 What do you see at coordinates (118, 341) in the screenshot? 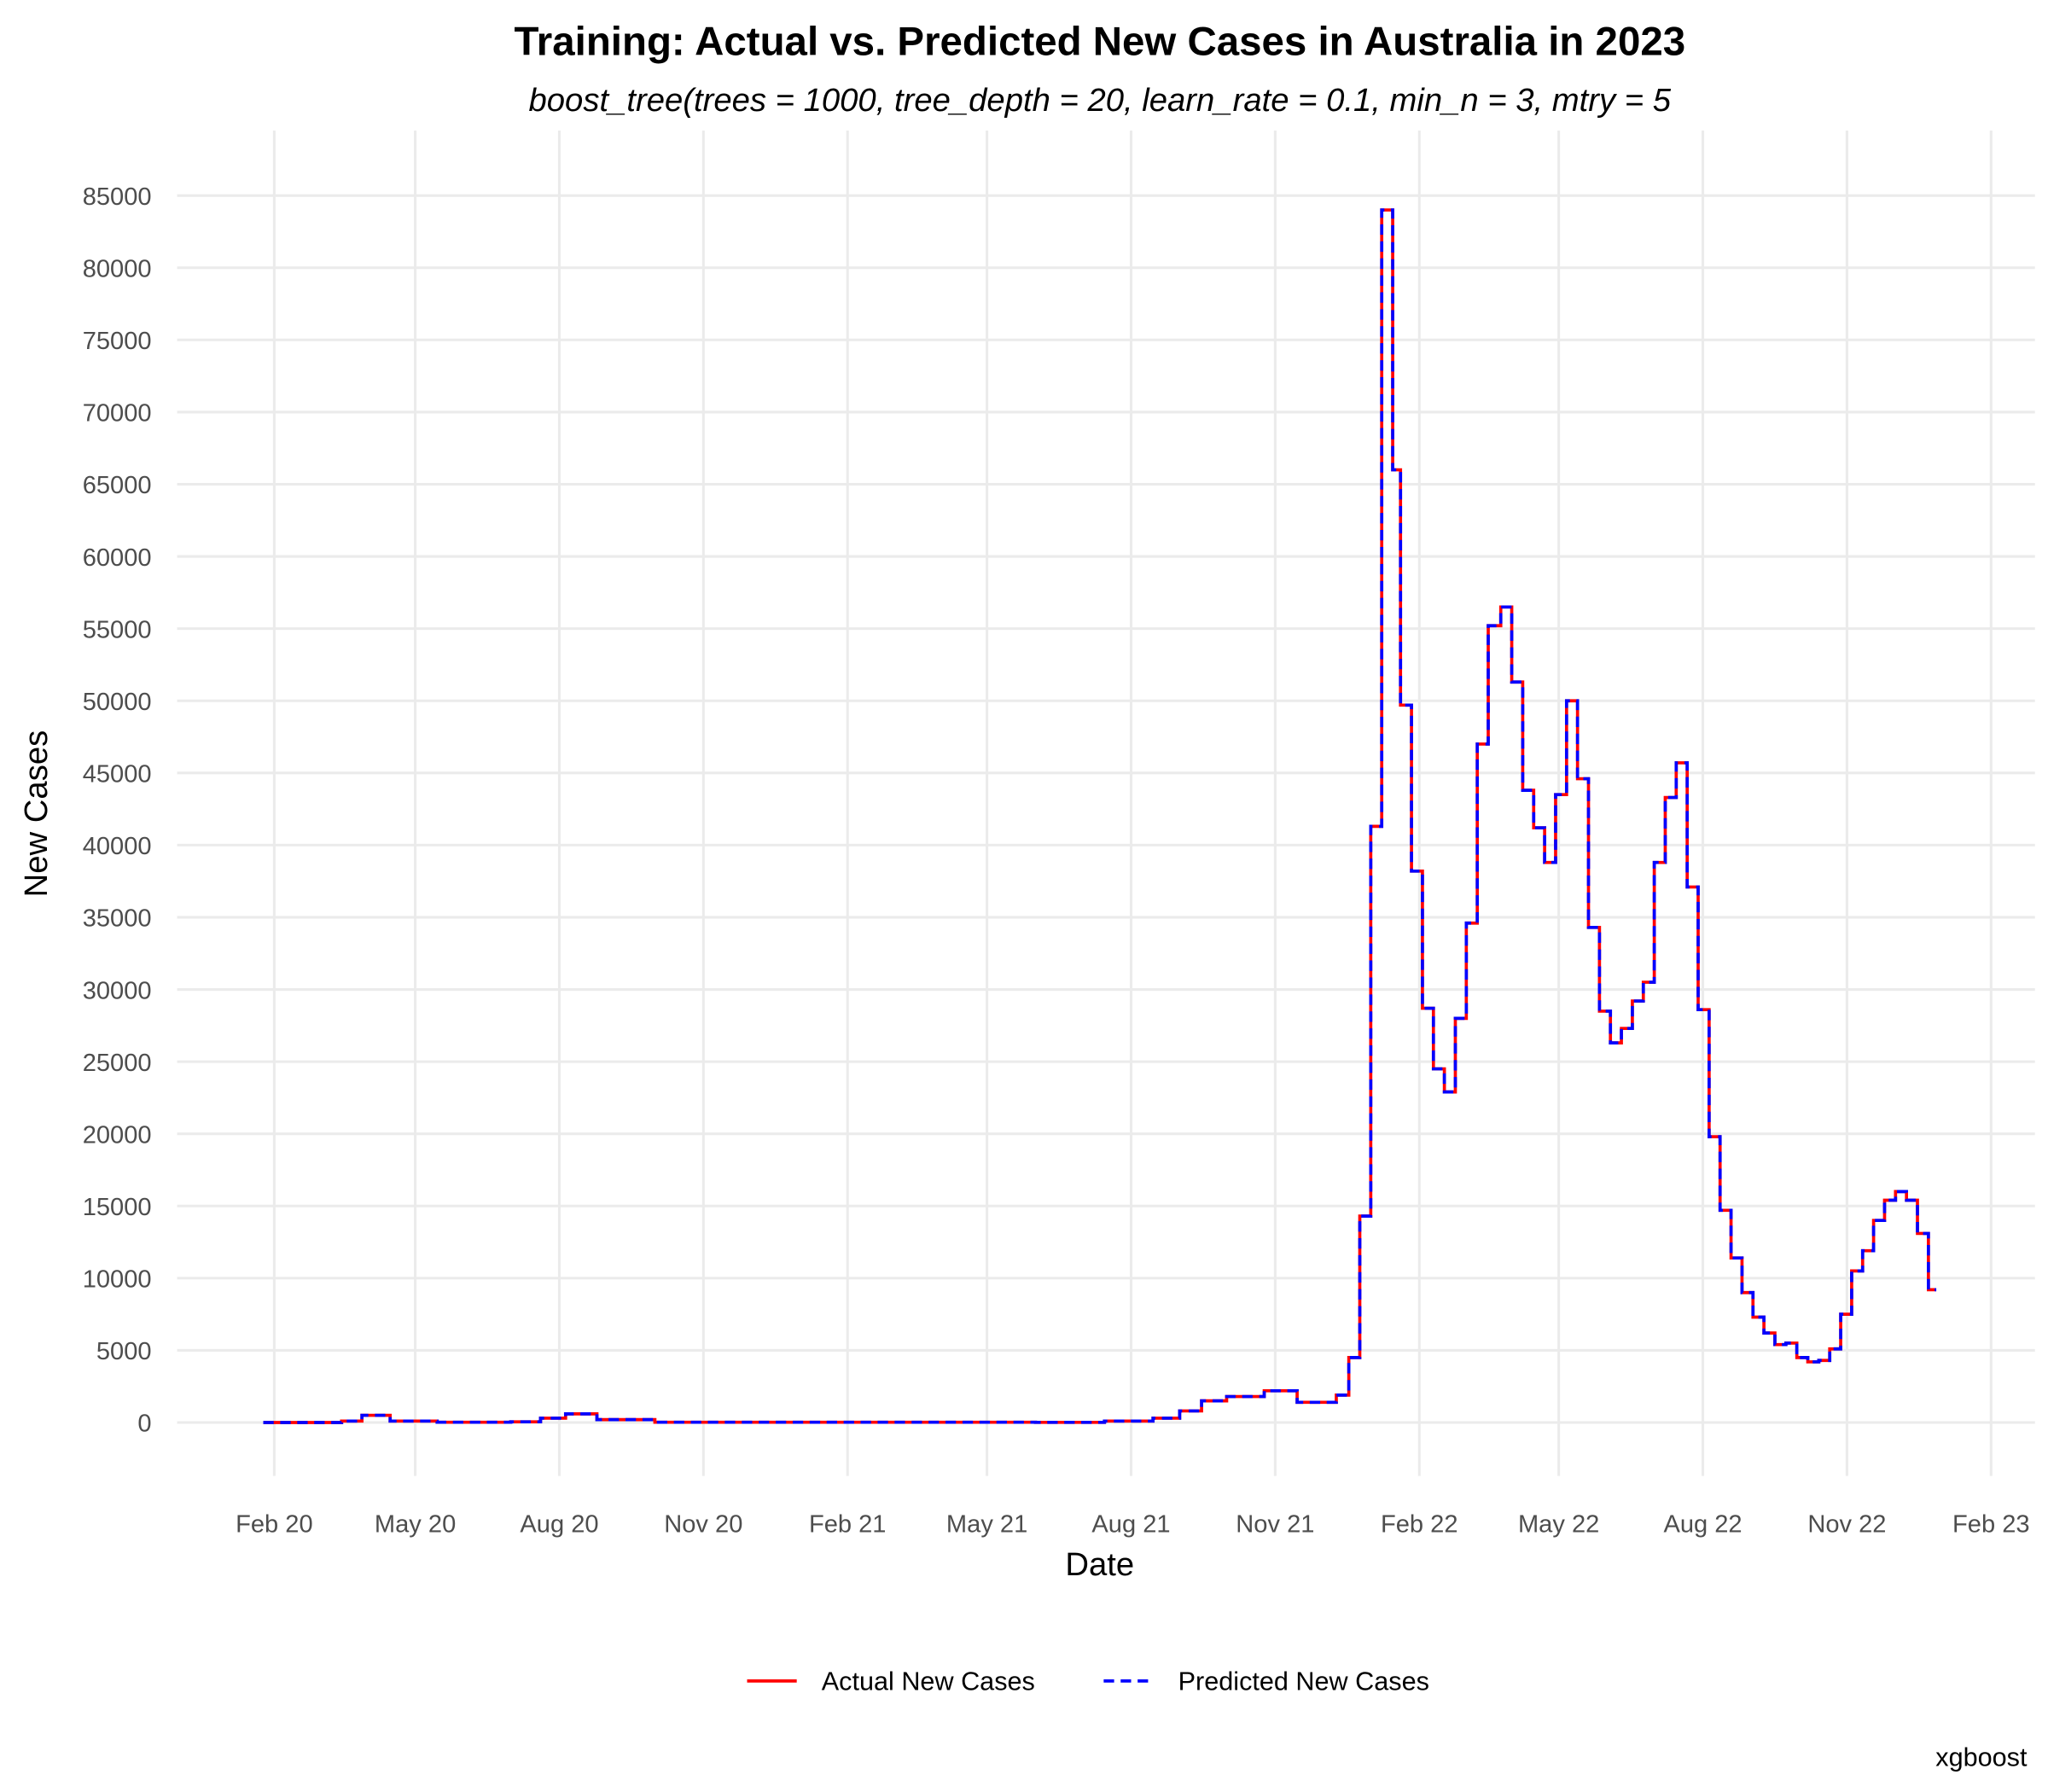
I see `y-tick-label: 75000` at bounding box center [118, 341].